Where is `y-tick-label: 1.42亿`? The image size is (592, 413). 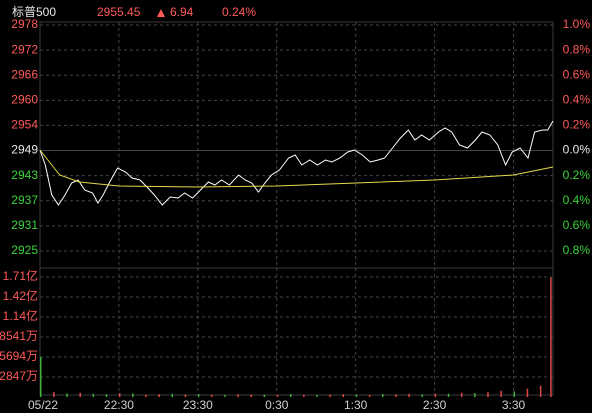 y-tick-label: 1.42亿 is located at coordinates (20, 295).